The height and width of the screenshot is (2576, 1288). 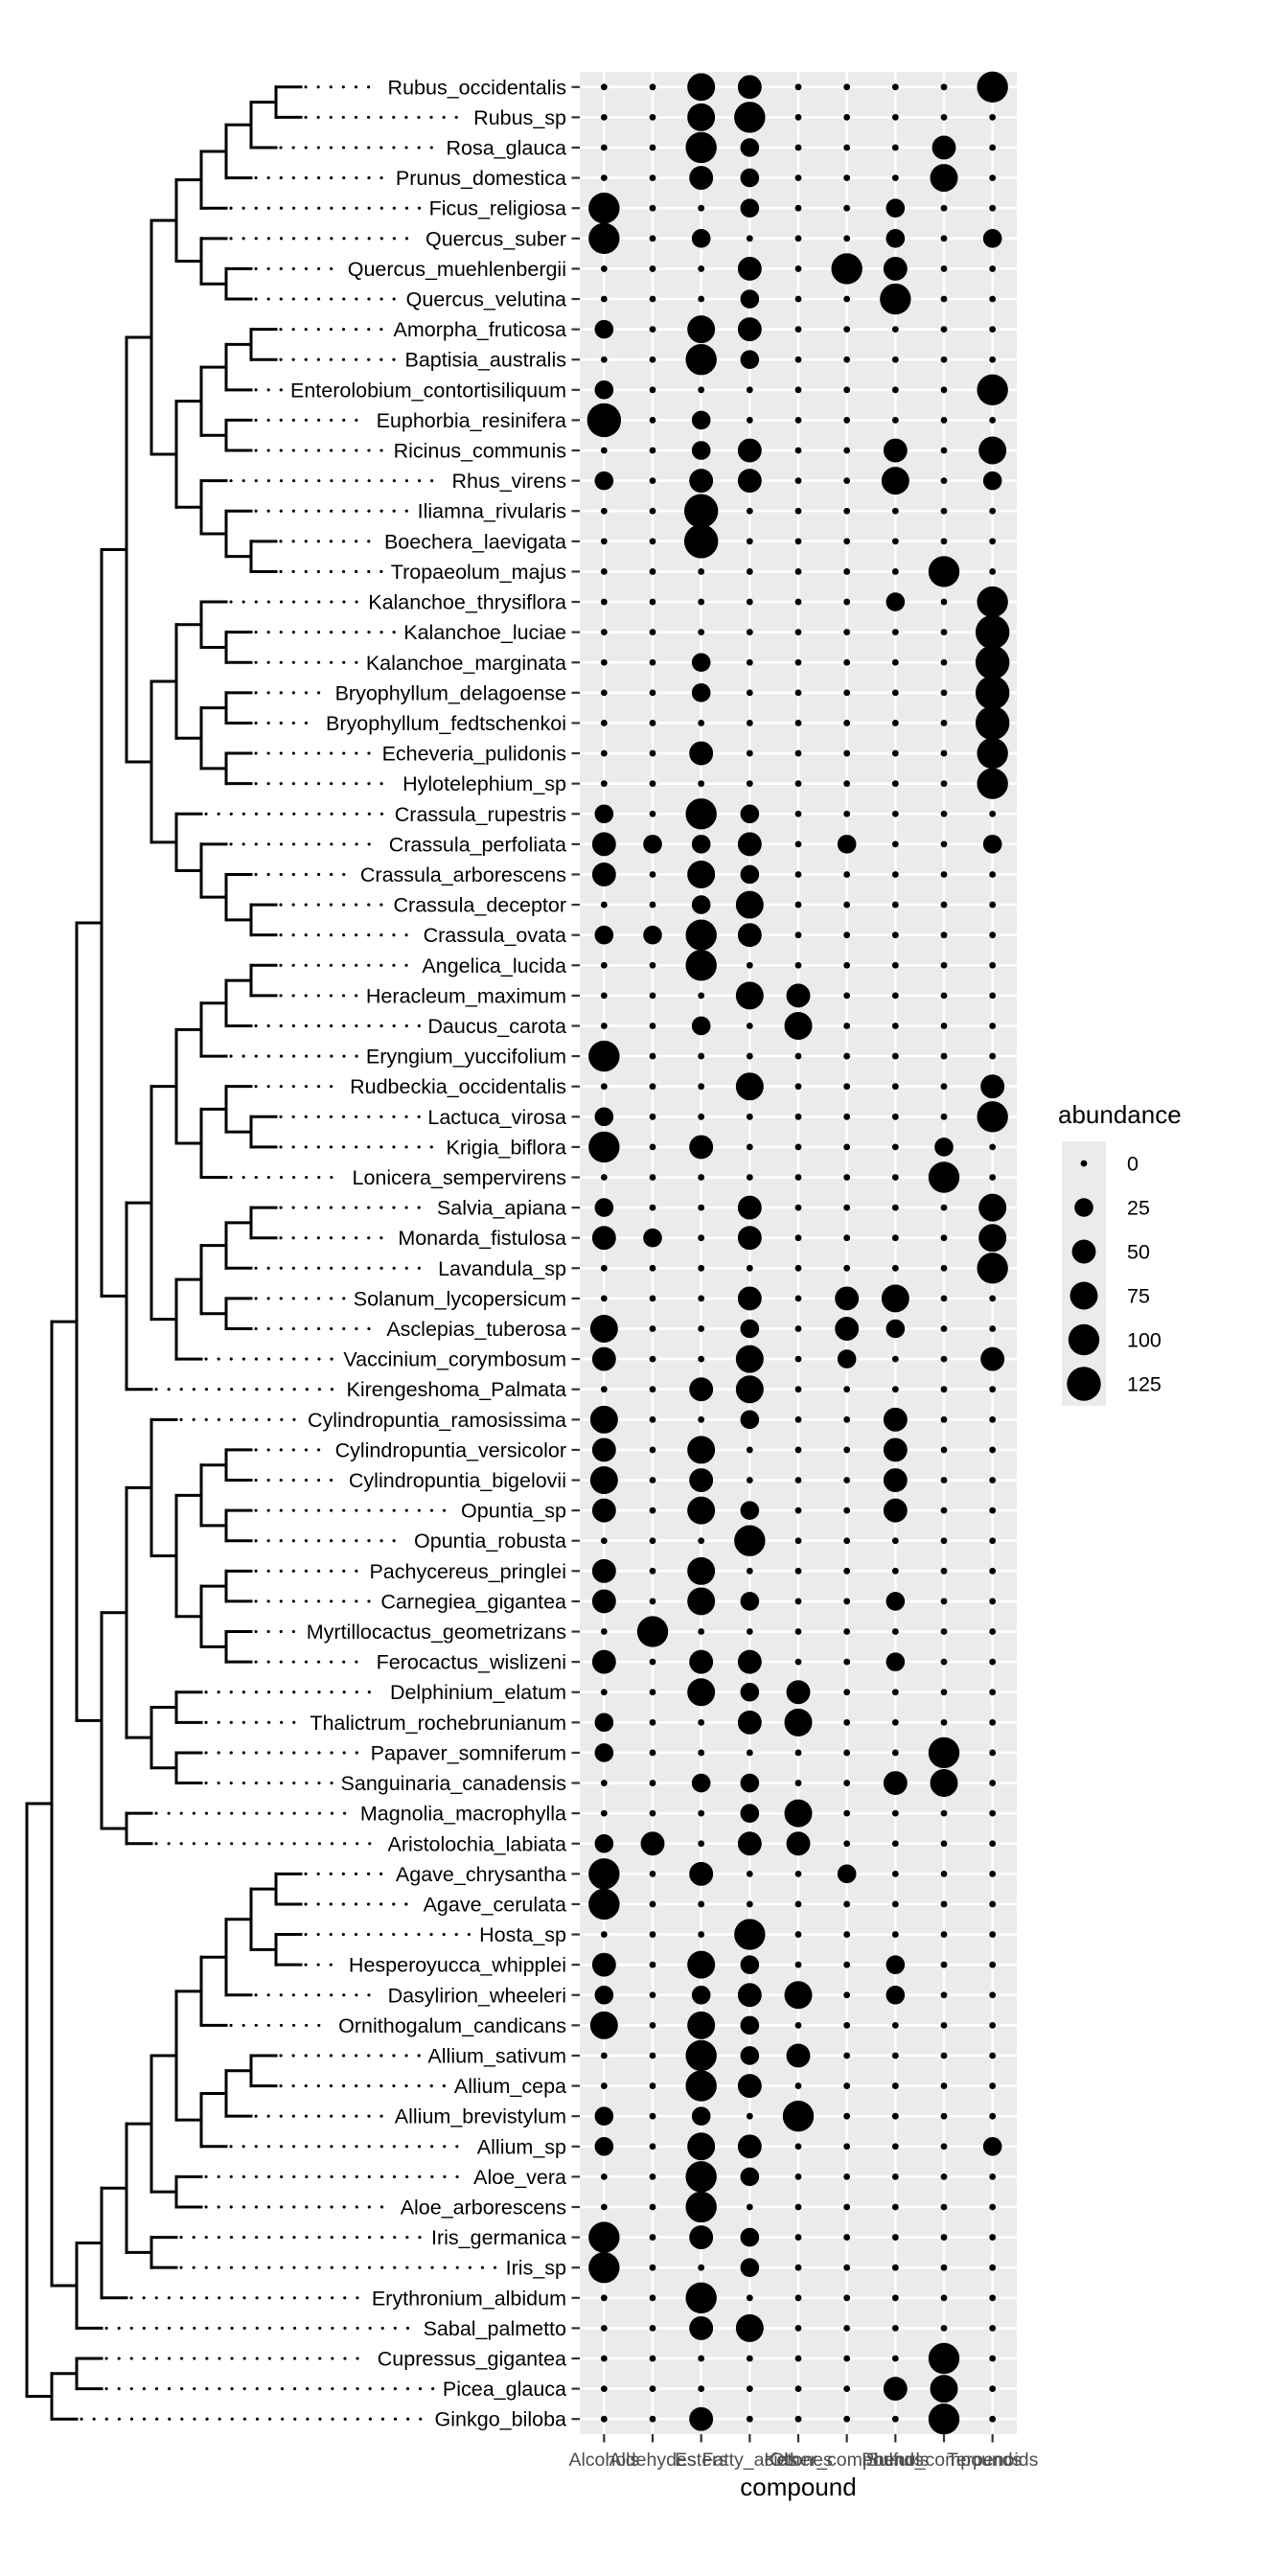 What do you see at coordinates (481, 1874) in the screenshot?
I see `species-label: Agave_chrysantha` at bounding box center [481, 1874].